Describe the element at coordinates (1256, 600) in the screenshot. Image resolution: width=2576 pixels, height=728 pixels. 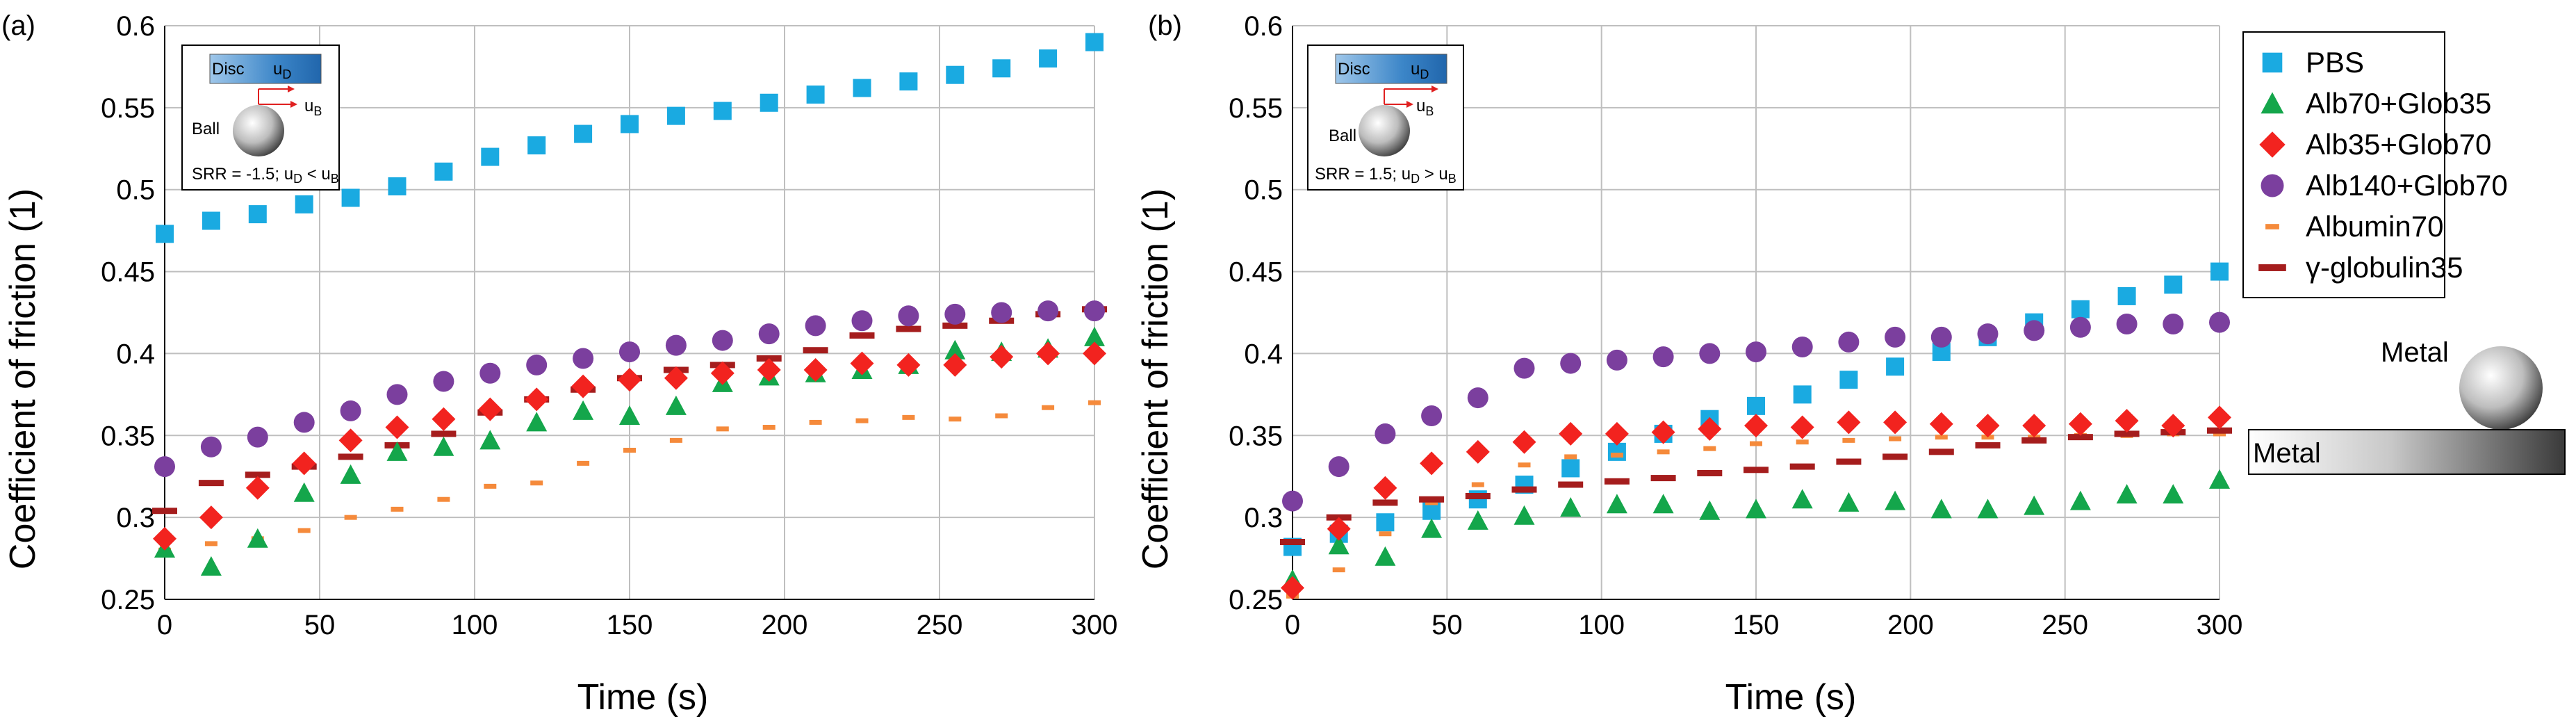
I see `y-tick-label: 0.25` at that location.